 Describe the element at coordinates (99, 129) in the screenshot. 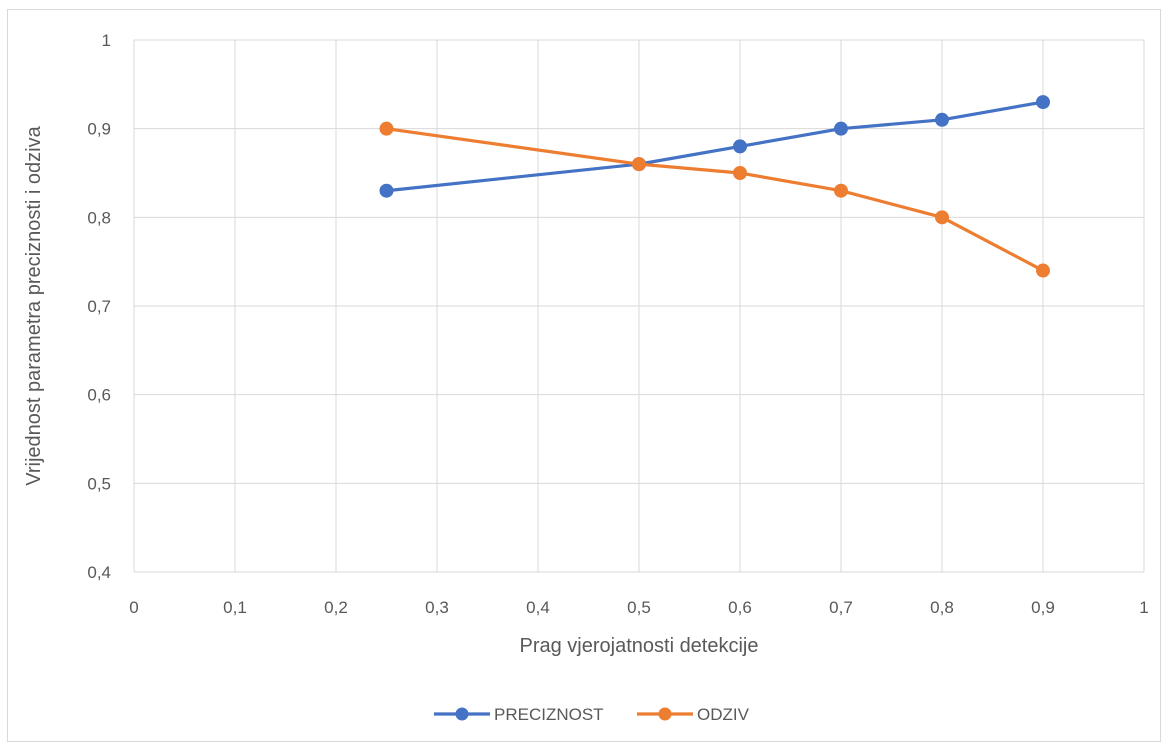

I see `y-tick-label: 0,9` at that location.